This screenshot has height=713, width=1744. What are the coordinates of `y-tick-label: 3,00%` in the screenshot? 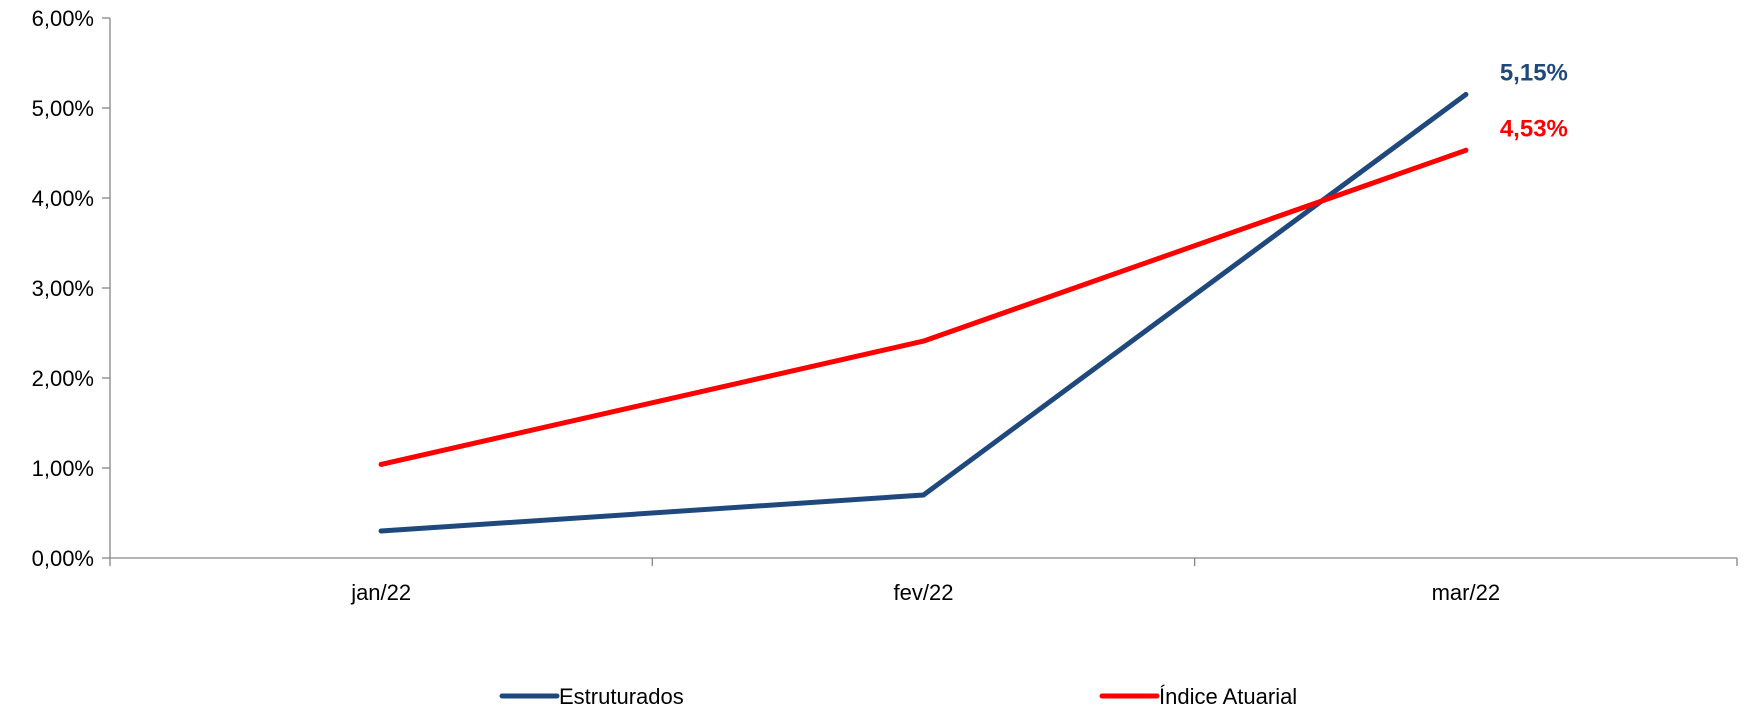 It's located at (63, 288).